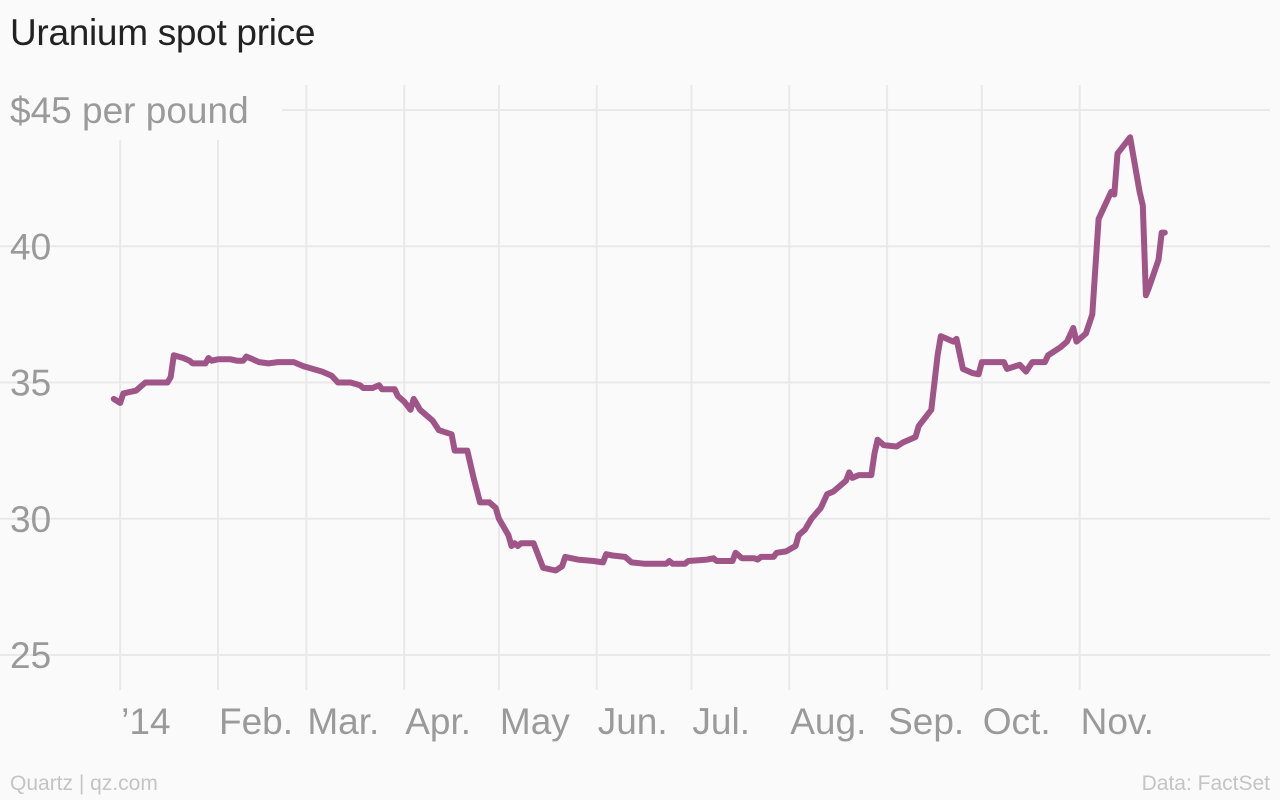 The image size is (1280, 800). What do you see at coordinates (721, 721) in the screenshot?
I see `x-tick-label: Jul.` at bounding box center [721, 721].